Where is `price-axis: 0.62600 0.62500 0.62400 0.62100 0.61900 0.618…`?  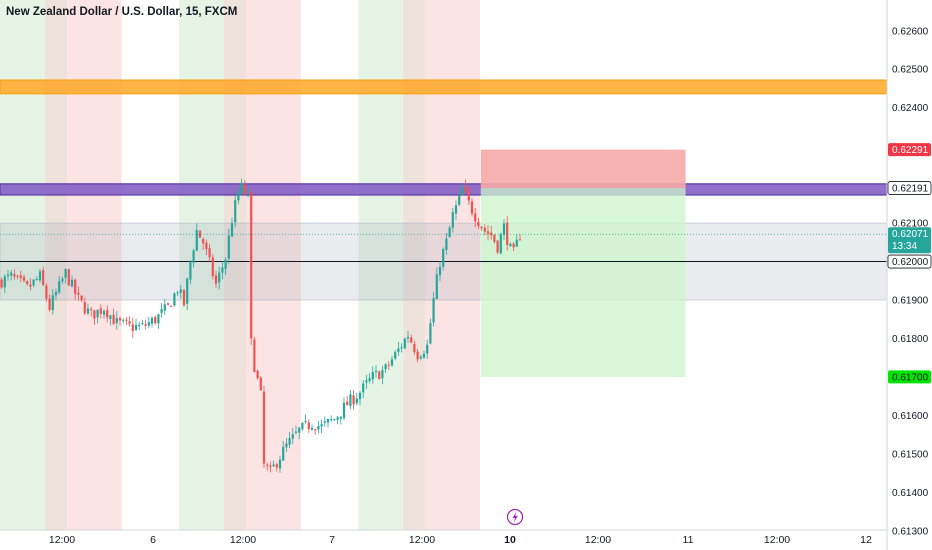
price-axis: 0.62600 0.62500 0.62400 0.62100 0.61900 0.618… is located at coordinates (909, 275).